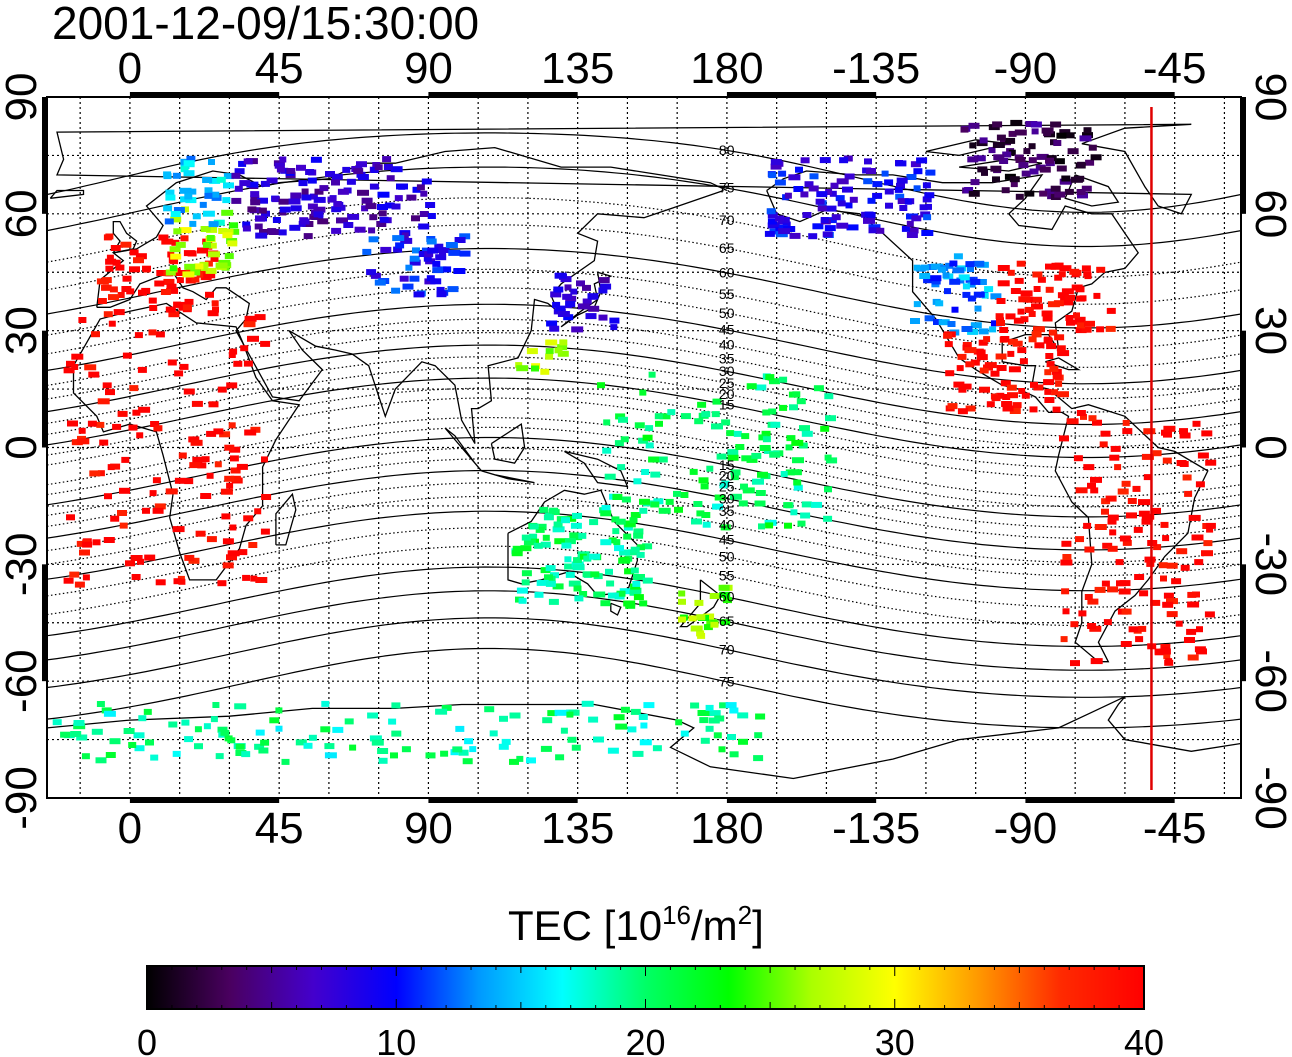  I want to click on contour-label: 50, so click(727, 556).